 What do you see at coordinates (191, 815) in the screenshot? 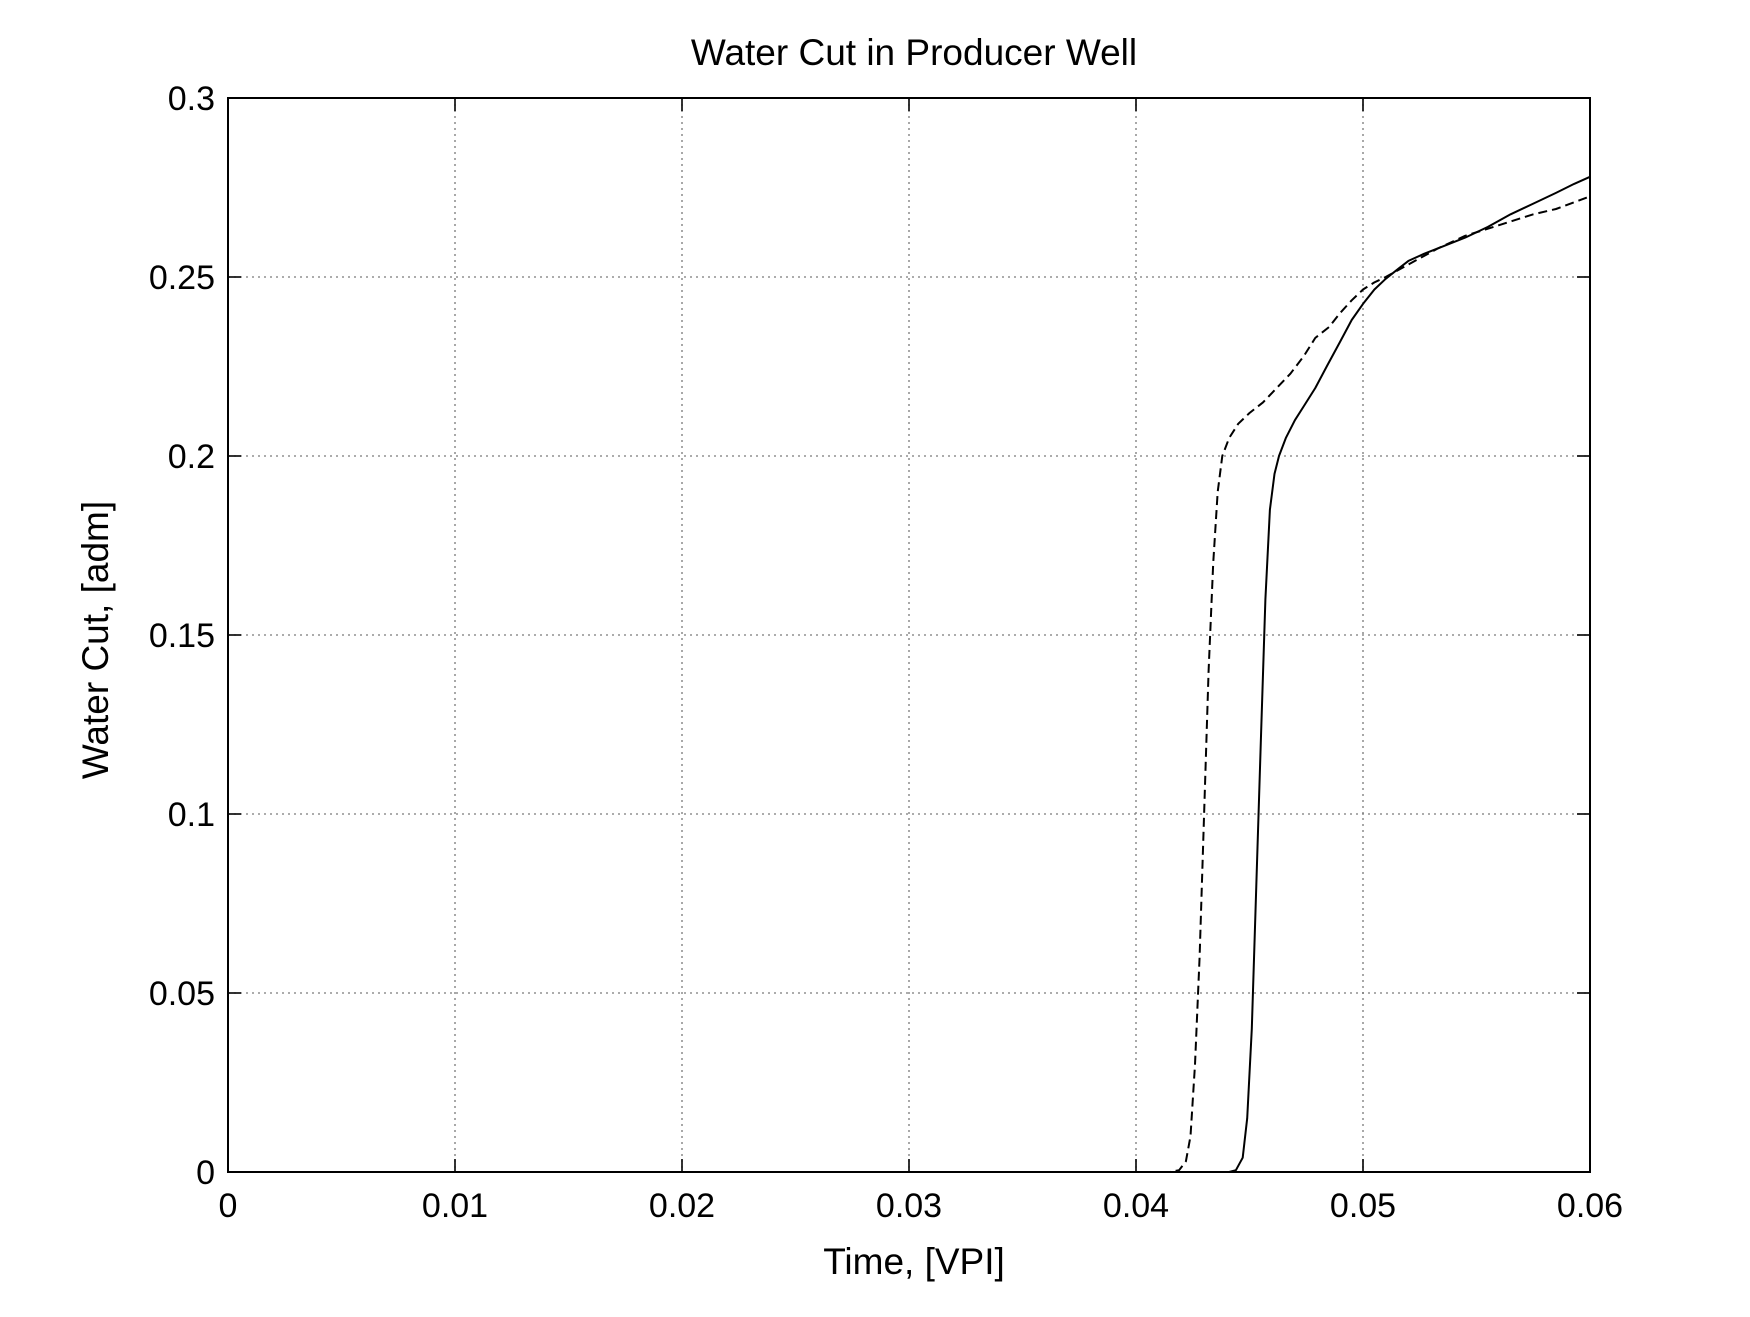
I see `y-tick-label: 0.1` at bounding box center [191, 815].